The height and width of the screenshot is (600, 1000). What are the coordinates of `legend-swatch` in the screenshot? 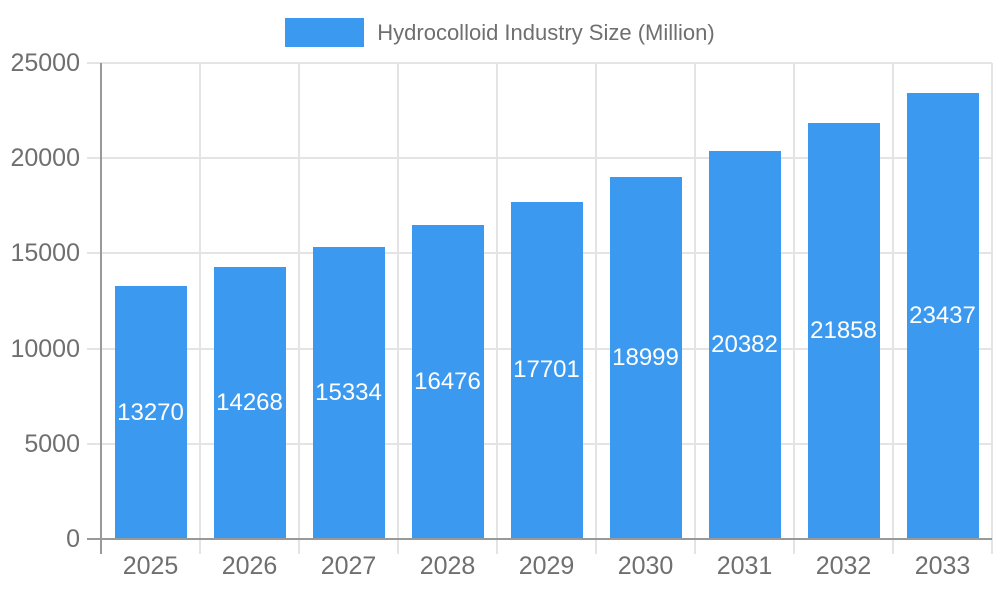 It's located at (325, 32).